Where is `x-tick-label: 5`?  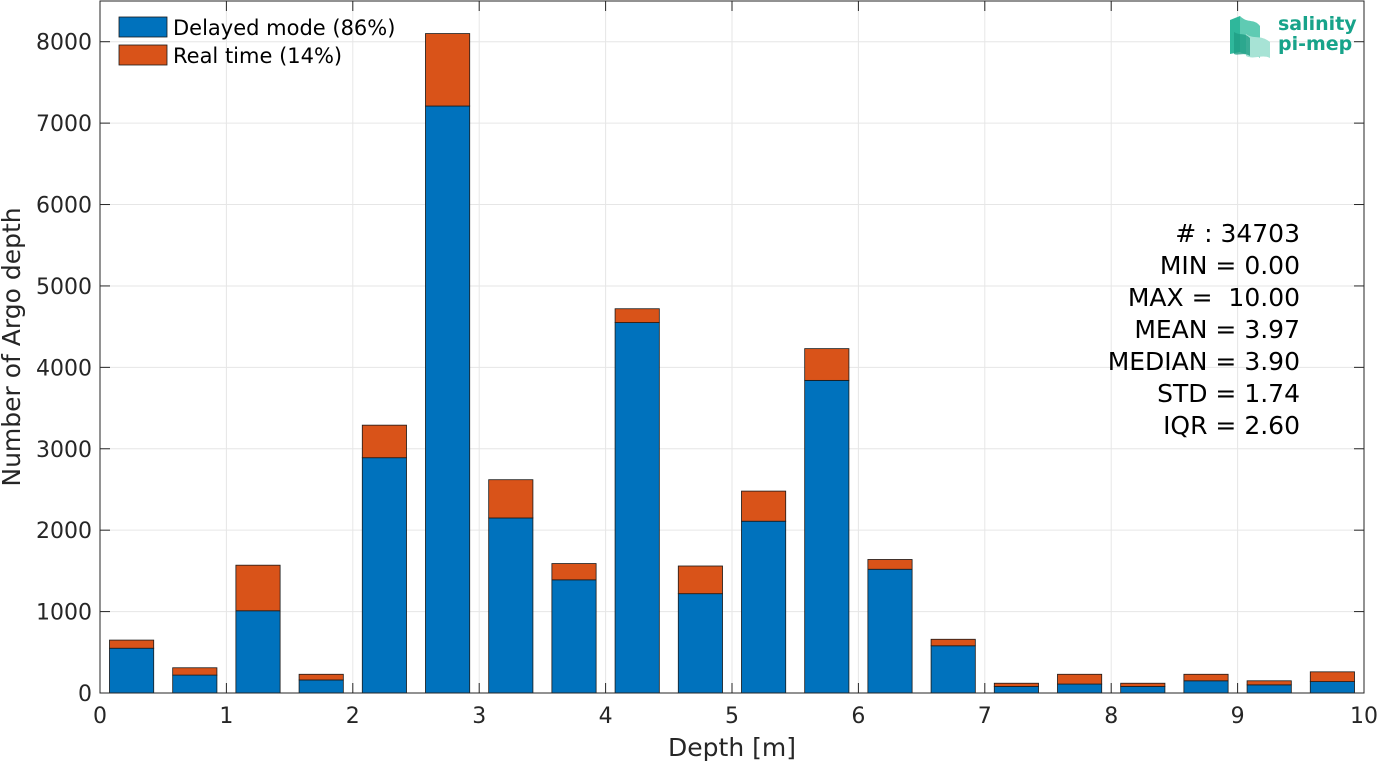 x-tick-label: 5 is located at coordinates (732, 716).